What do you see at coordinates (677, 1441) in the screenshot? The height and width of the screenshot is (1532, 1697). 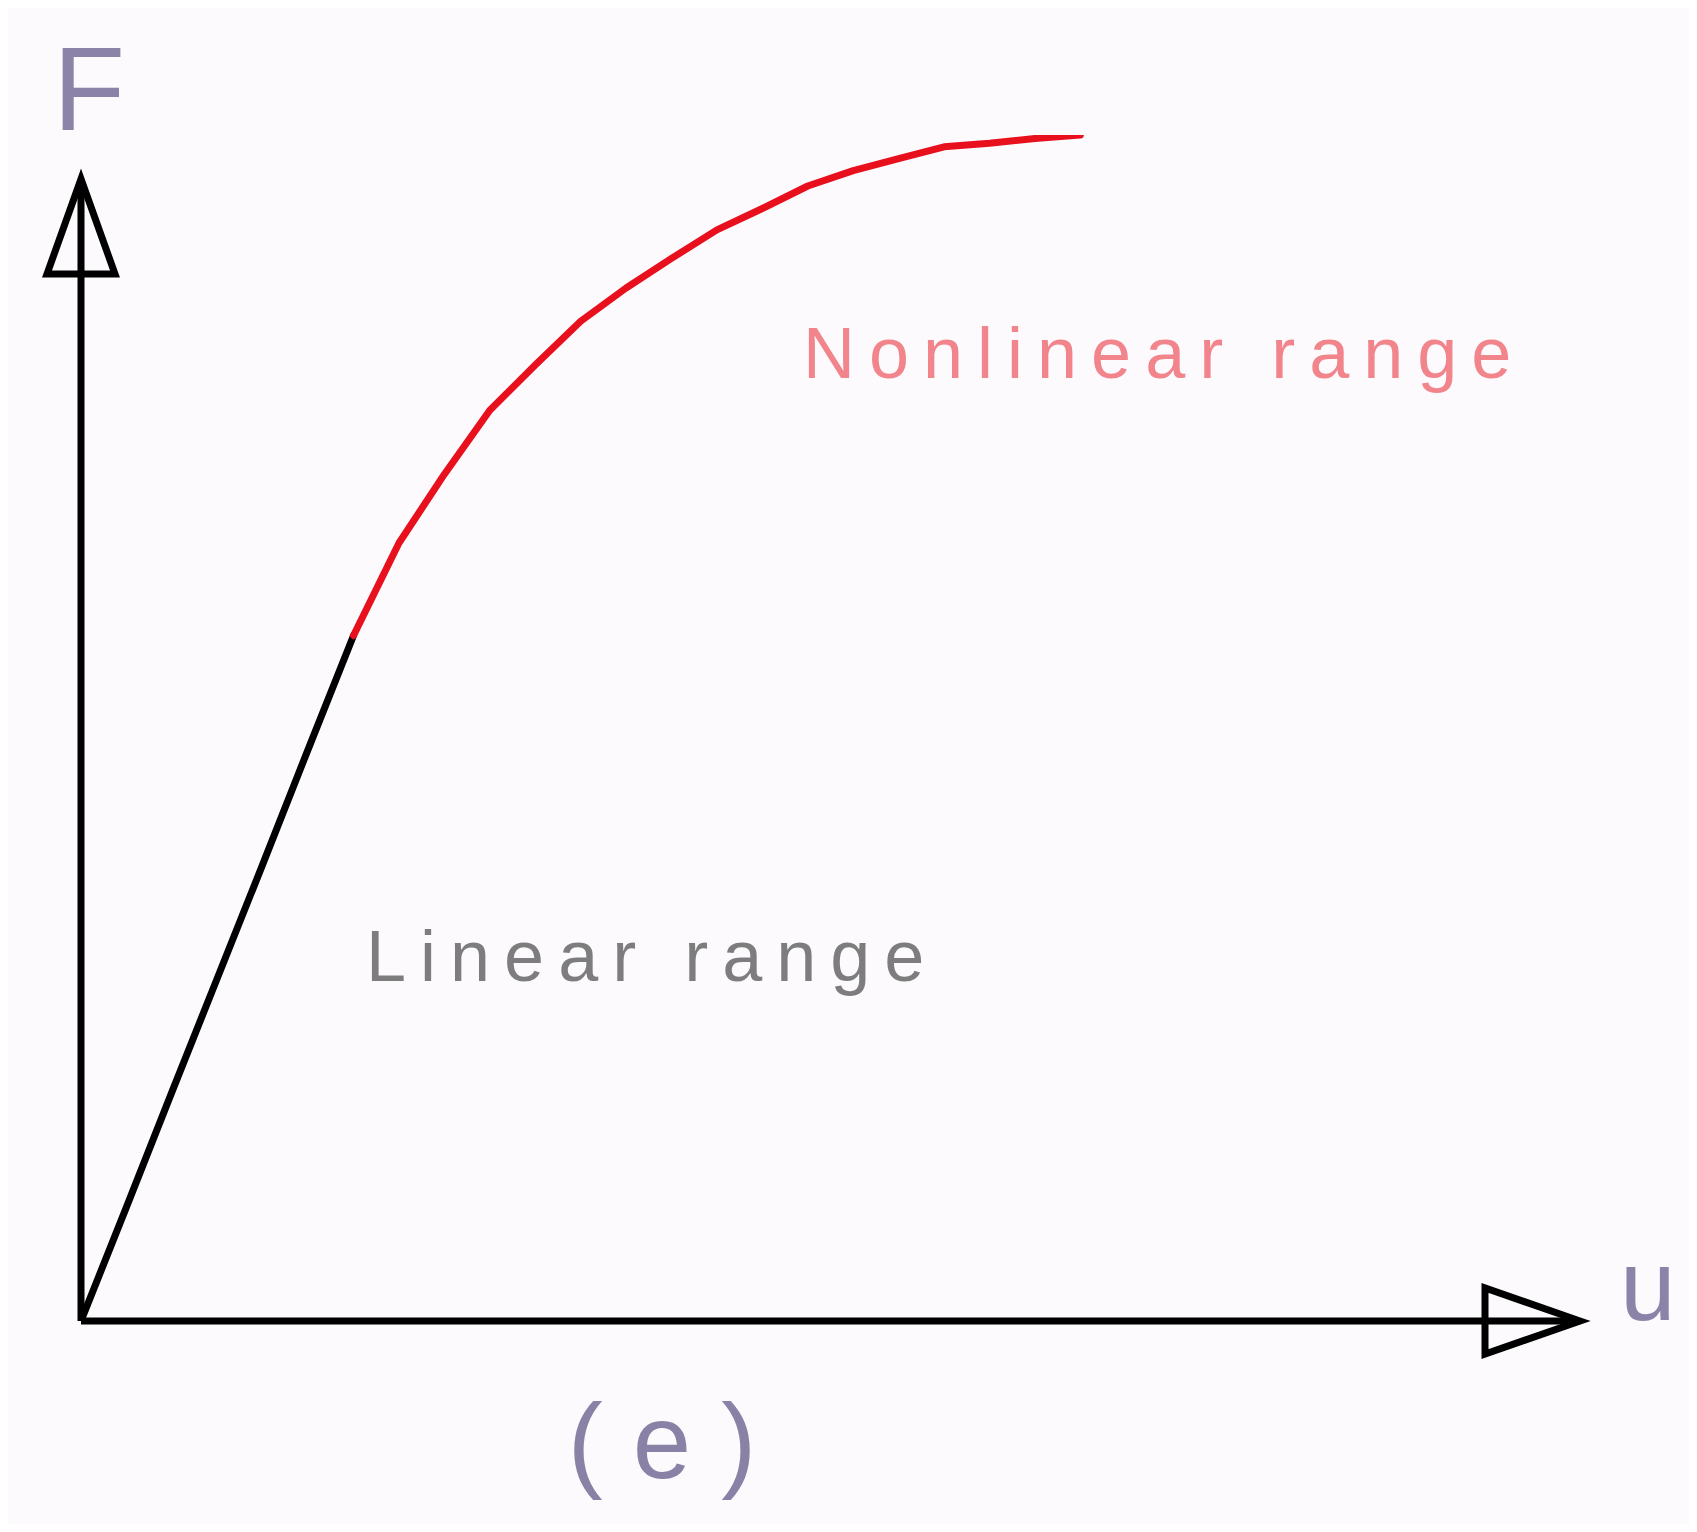 I see `text: (e)` at bounding box center [677, 1441].